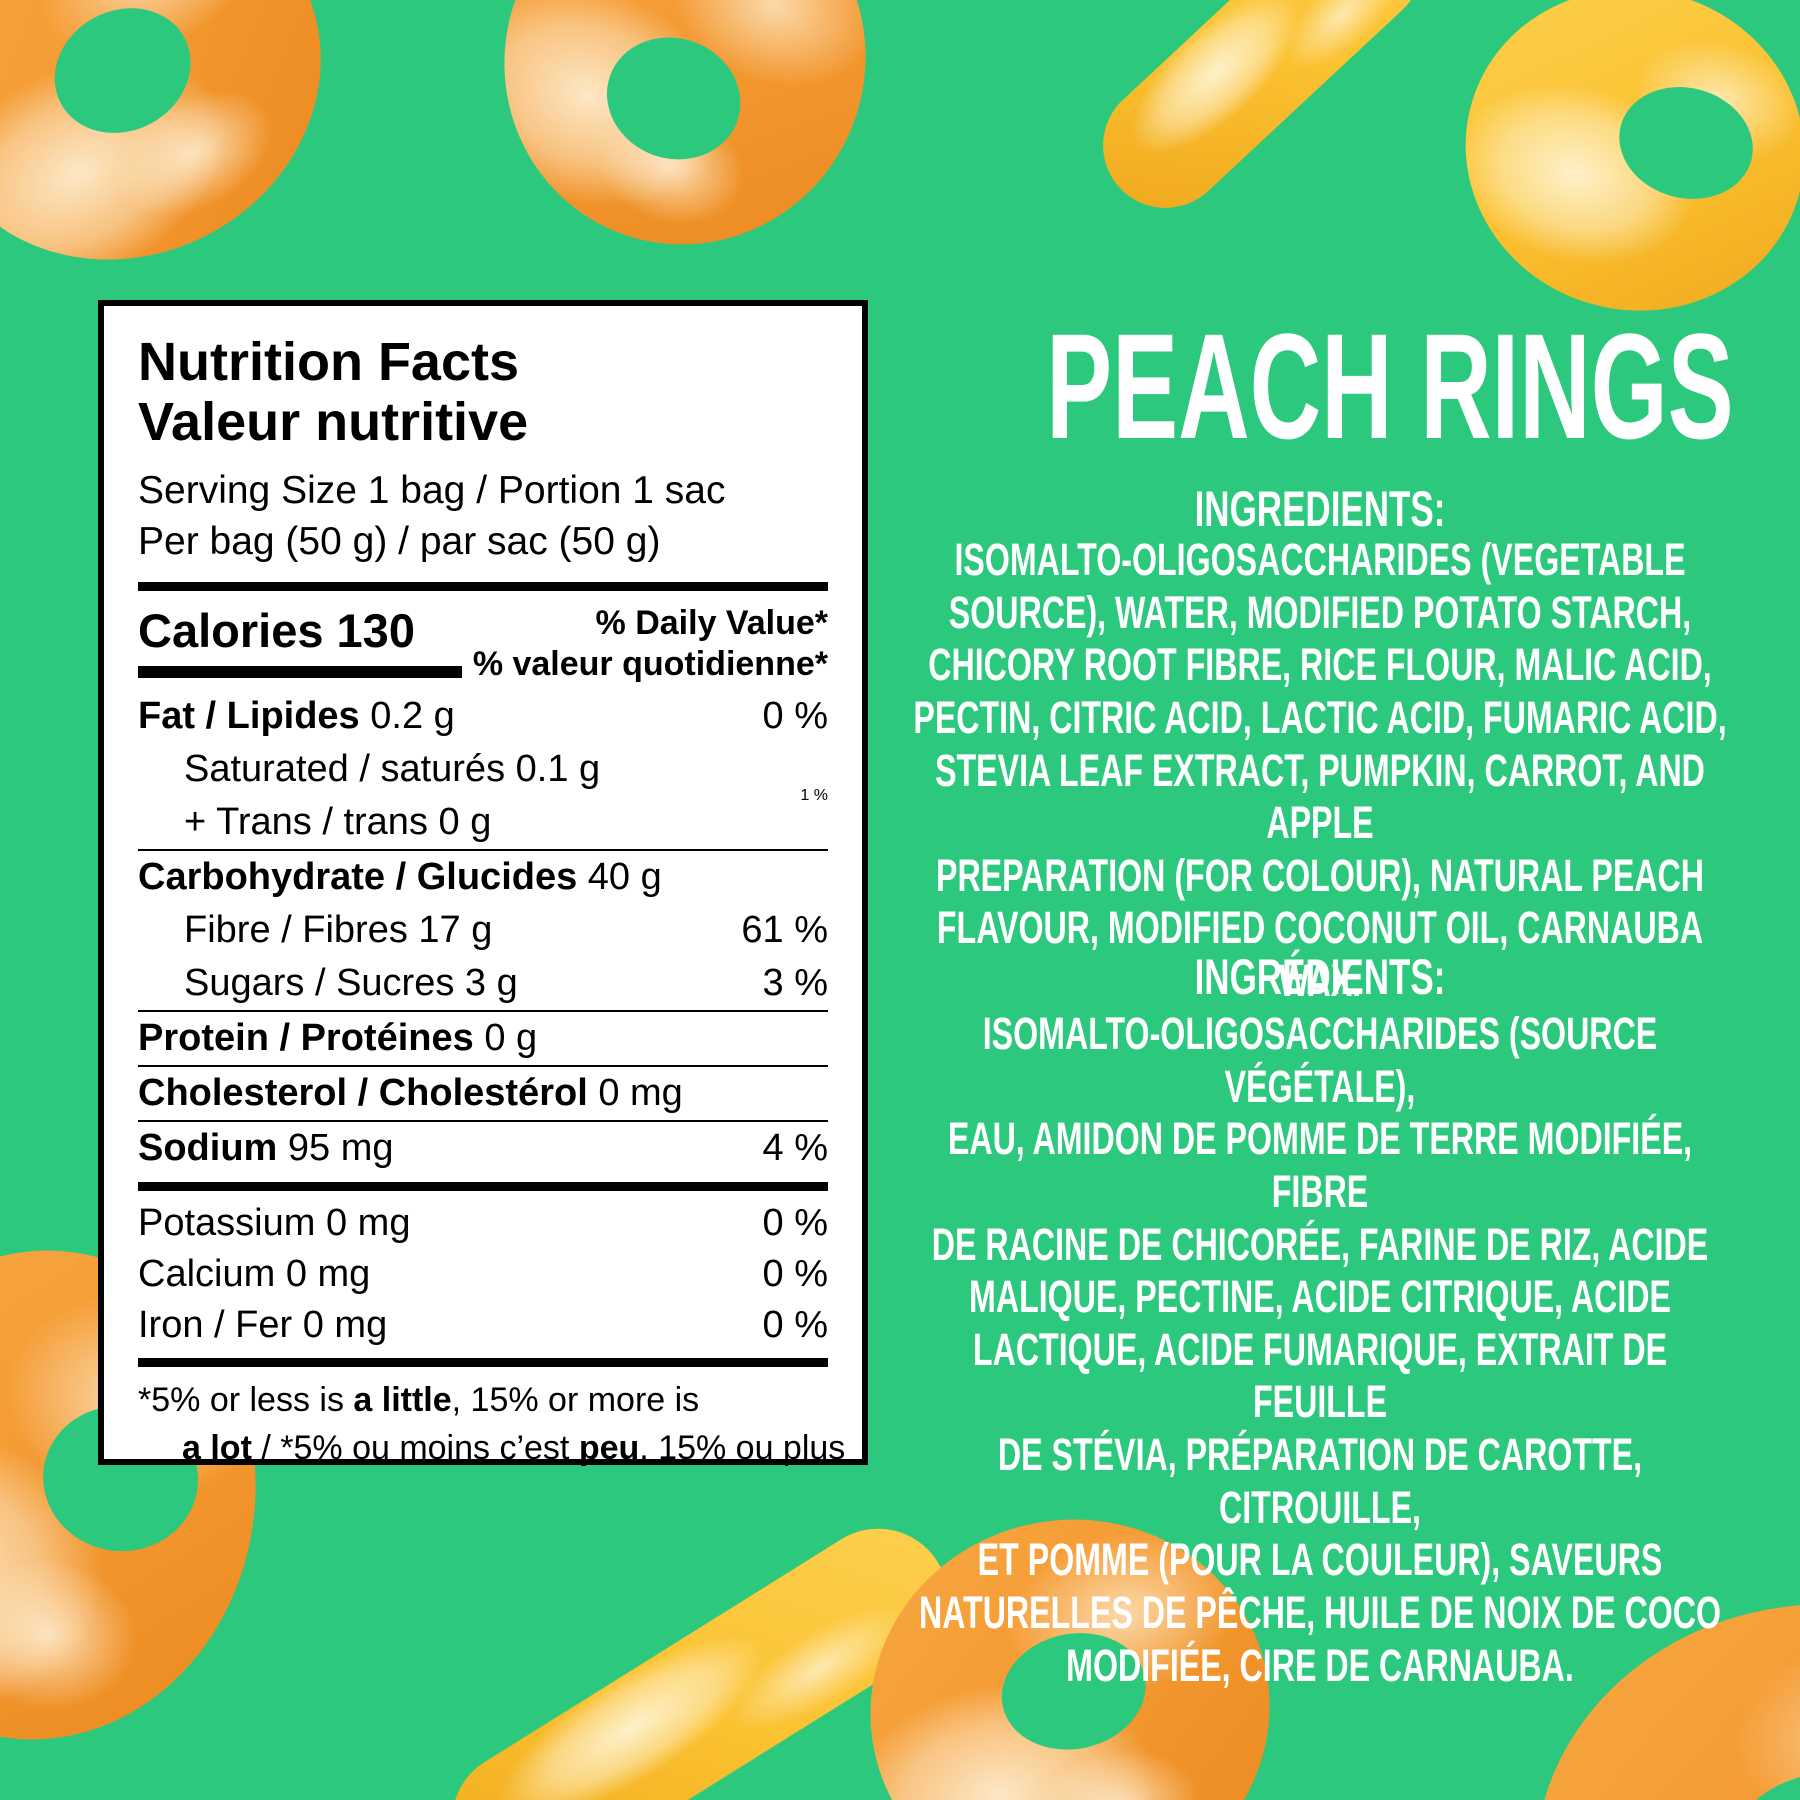  I want to click on peach-ring-candy-top-middle, so click(685, 148).